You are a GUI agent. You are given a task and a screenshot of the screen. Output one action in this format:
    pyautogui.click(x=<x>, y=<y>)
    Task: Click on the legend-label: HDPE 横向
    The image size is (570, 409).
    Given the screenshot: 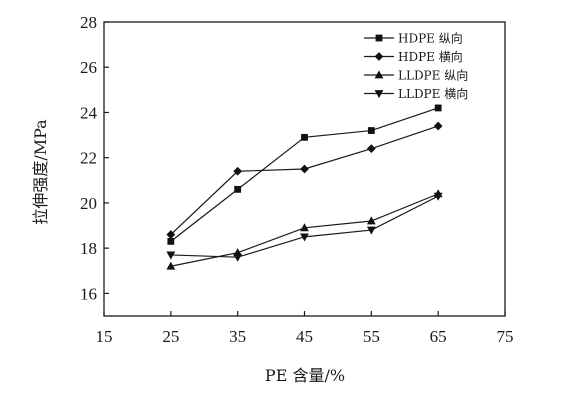 What is the action you would take?
    pyautogui.click(x=430, y=56)
    